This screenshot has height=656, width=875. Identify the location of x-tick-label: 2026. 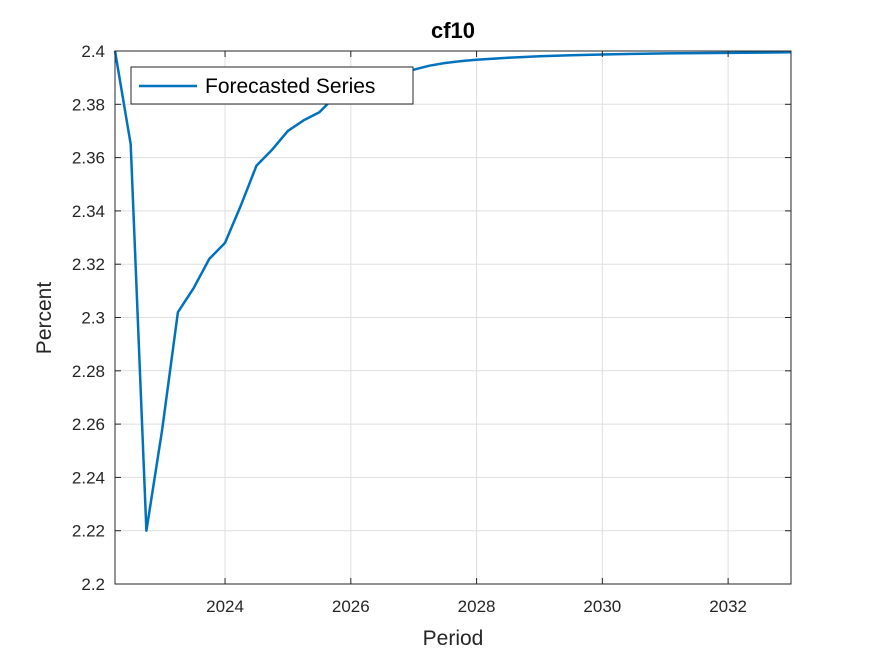
(351, 606).